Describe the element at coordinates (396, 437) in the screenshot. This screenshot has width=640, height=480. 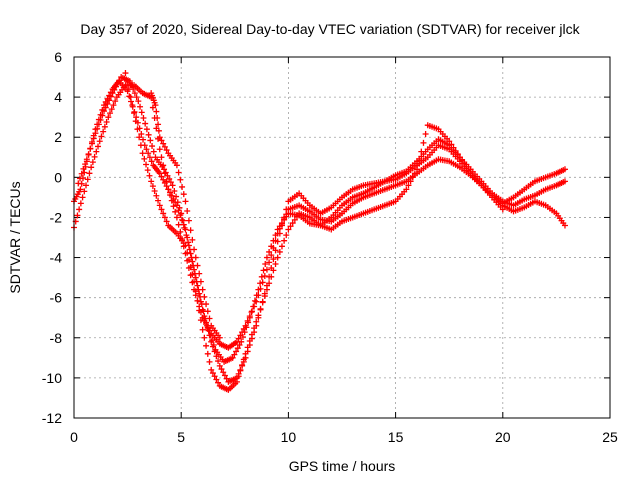
I see `x-tick-label: 15` at that location.